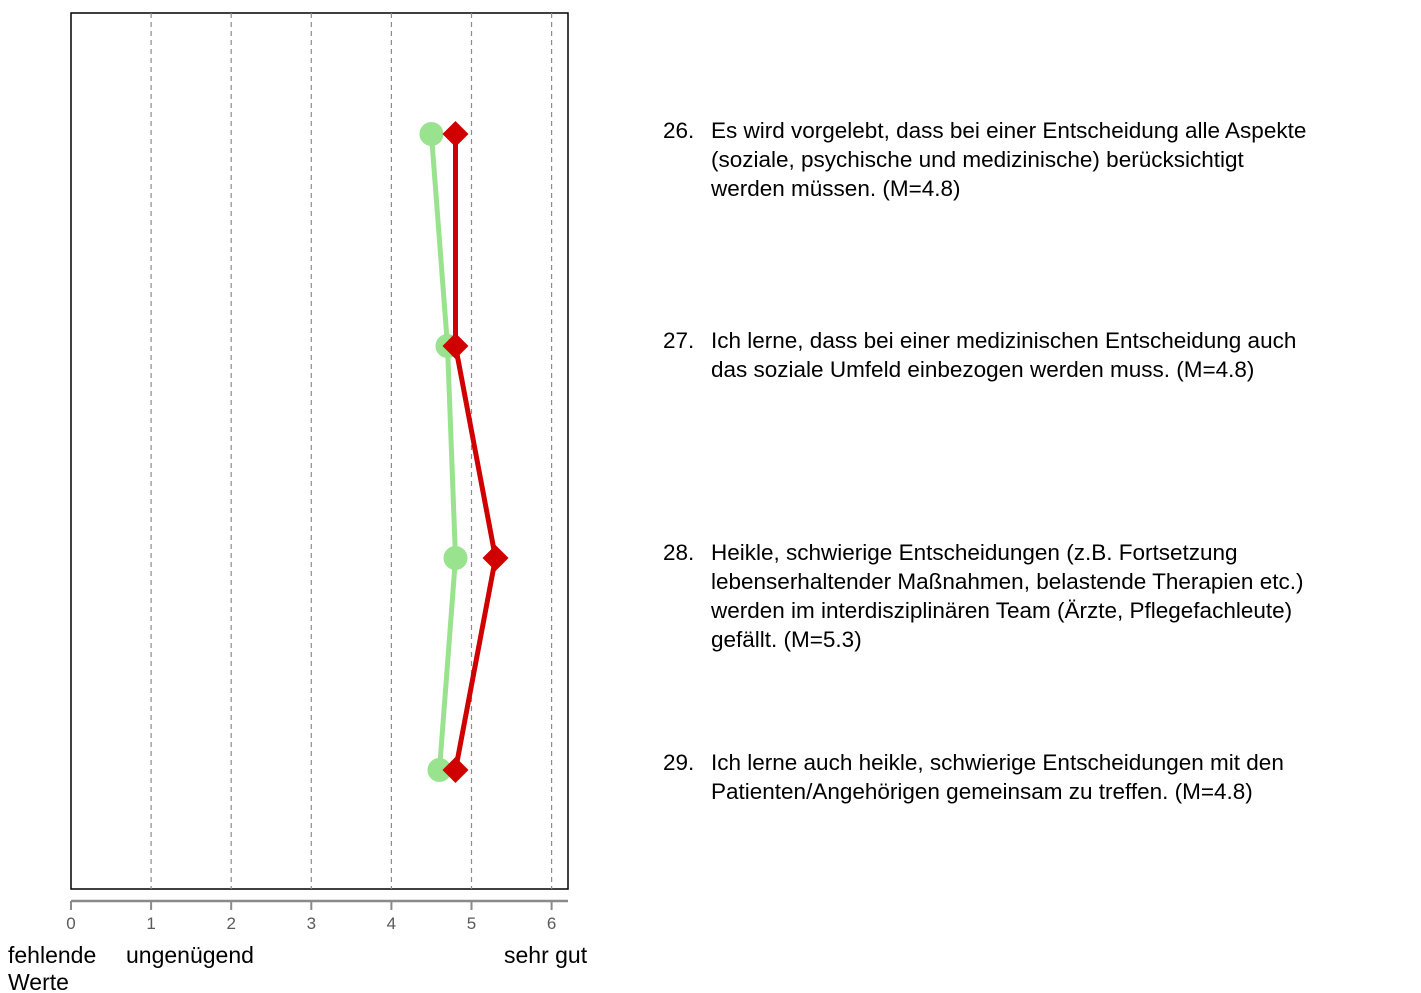  I want to click on x-axis-ticks: 0 1 2 3 4 5 6, so click(311, 917).